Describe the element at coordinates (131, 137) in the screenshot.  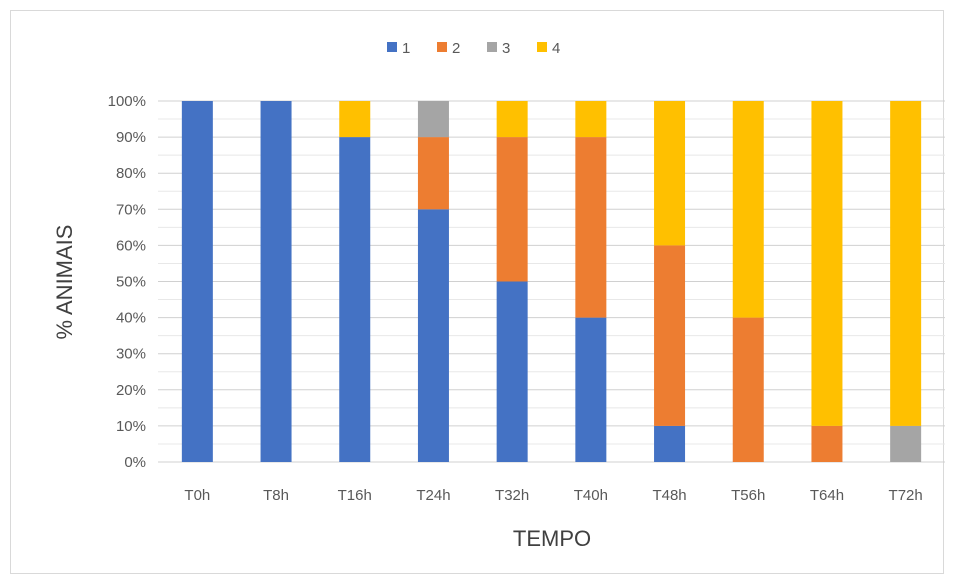
I see `y-tick-label: 90%` at that location.